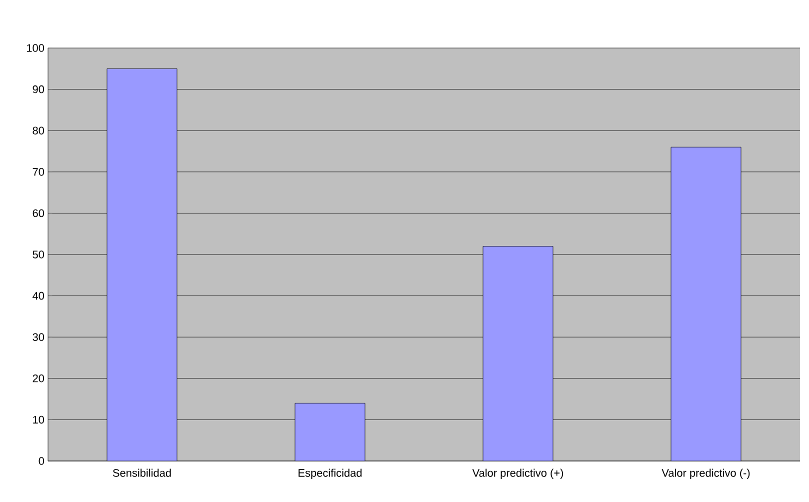 This screenshot has height=502, width=809. Describe the element at coordinates (41, 461) in the screenshot. I see `y-tick-label: 0` at that location.